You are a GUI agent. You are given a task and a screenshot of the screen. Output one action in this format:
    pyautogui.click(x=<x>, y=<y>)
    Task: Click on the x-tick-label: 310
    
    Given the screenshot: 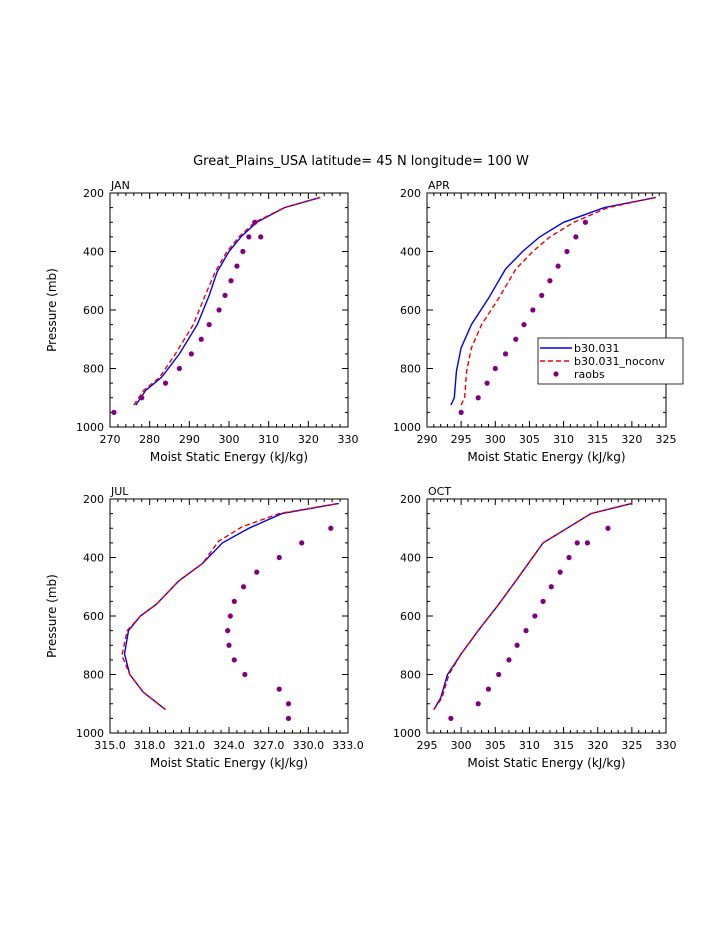 What is the action you would take?
    pyautogui.click(x=268, y=439)
    